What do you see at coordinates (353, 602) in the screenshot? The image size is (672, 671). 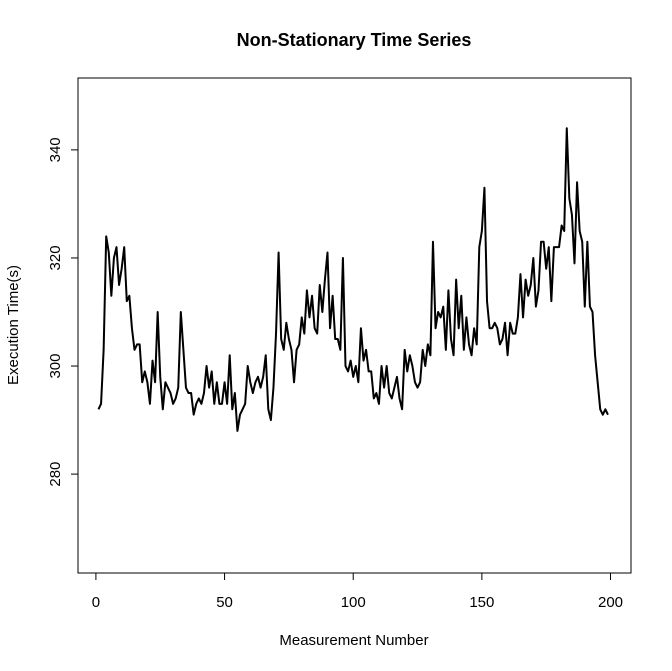 I see `x-tick-label: 100` at bounding box center [353, 602].